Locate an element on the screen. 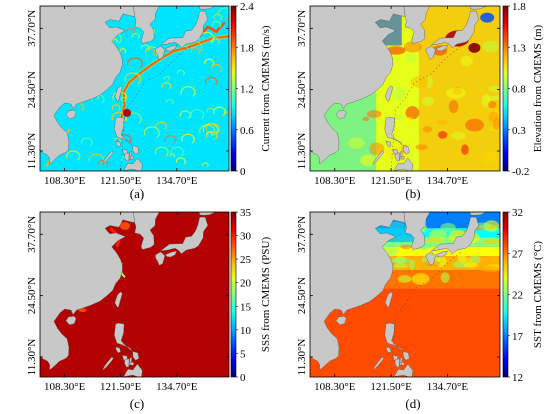 The image size is (550, 414). land-mindoro is located at coordinates (118, 350).